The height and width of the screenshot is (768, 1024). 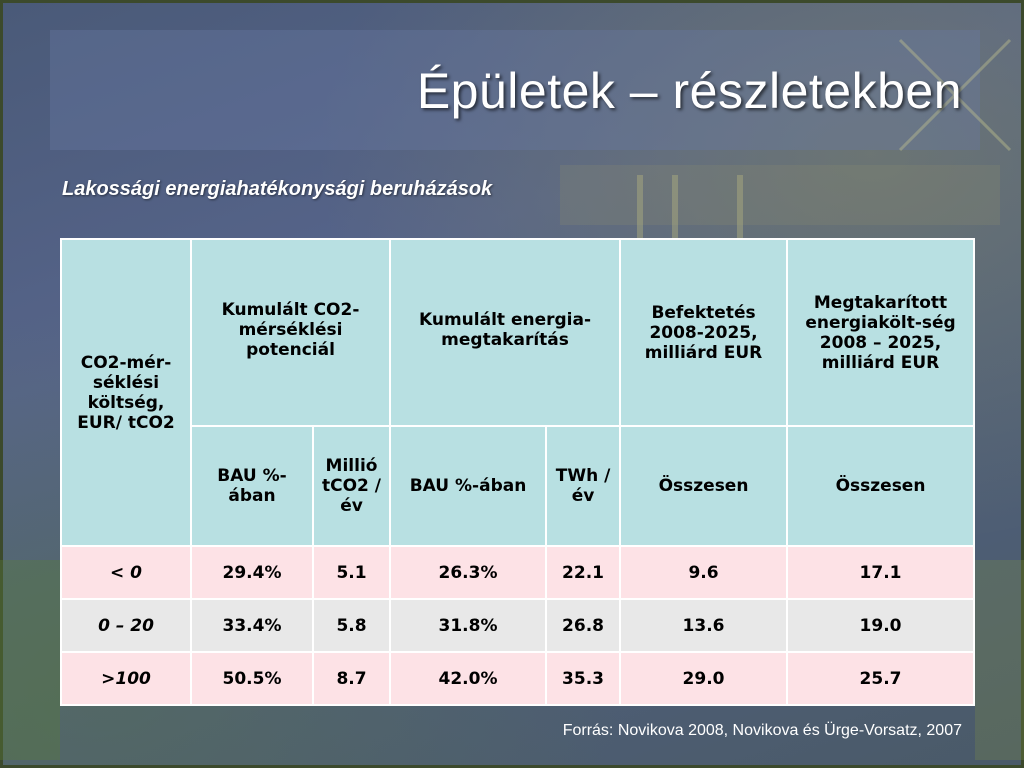 What do you see at coordinates (468, 678) in the screenshot?
I see `cell-bau-energy: 42.0%` at bounding box center [468, 678].